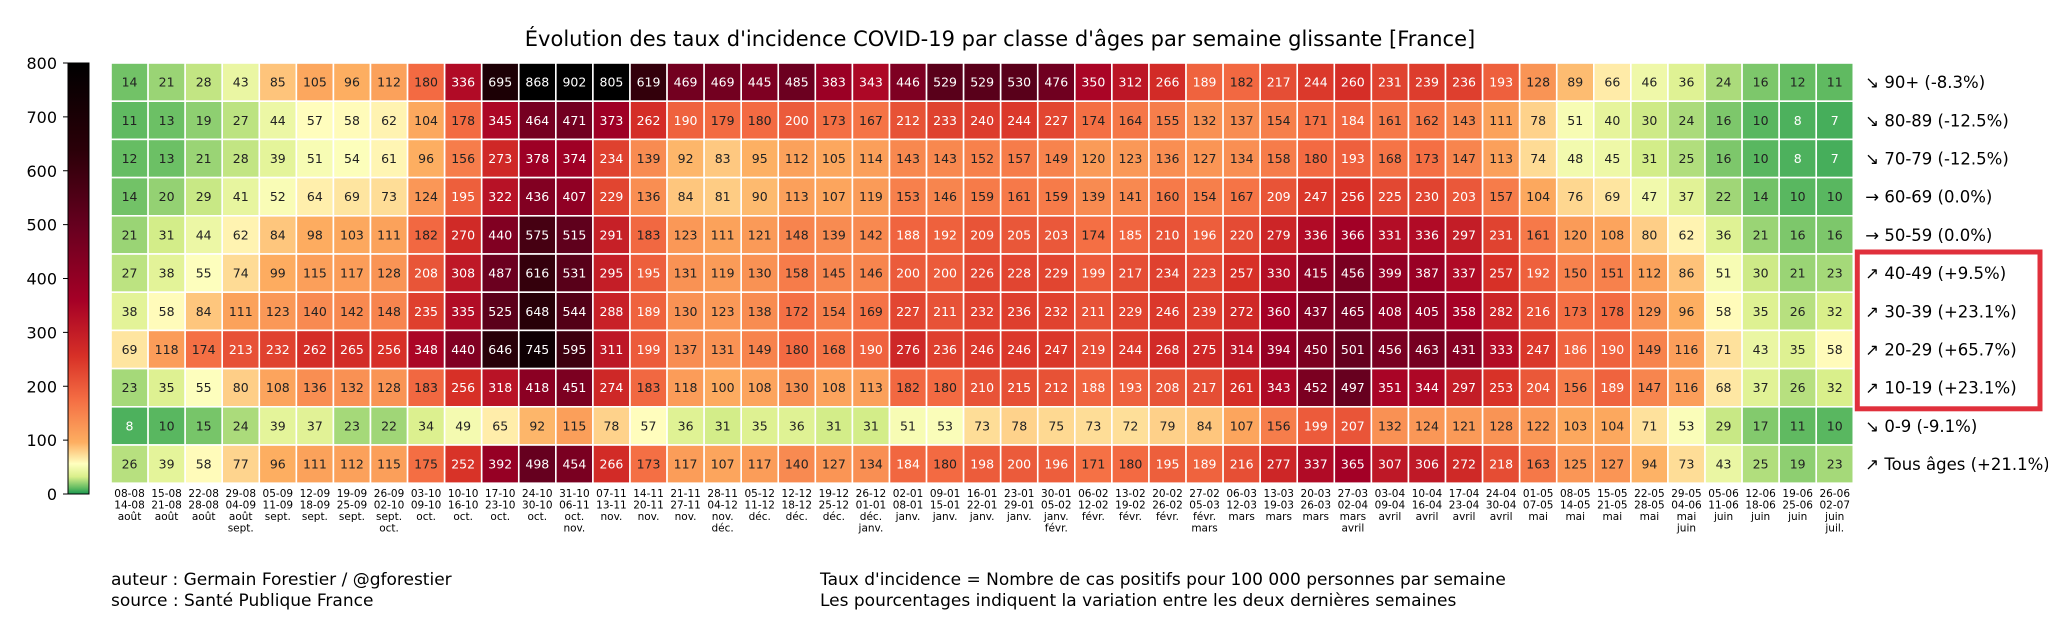 This screenshot has height=630, width=2048. I want to click on cell-value-label: 52, so click(278, 196).